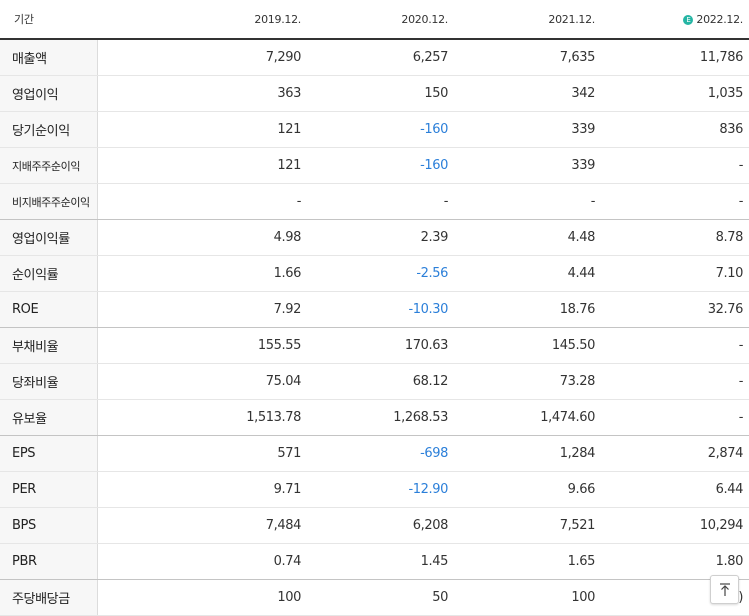  What do you see at coordinates (527, 309) in the screenshot?
I see `table-cell: 18.76` at bounding box center [527, 309].